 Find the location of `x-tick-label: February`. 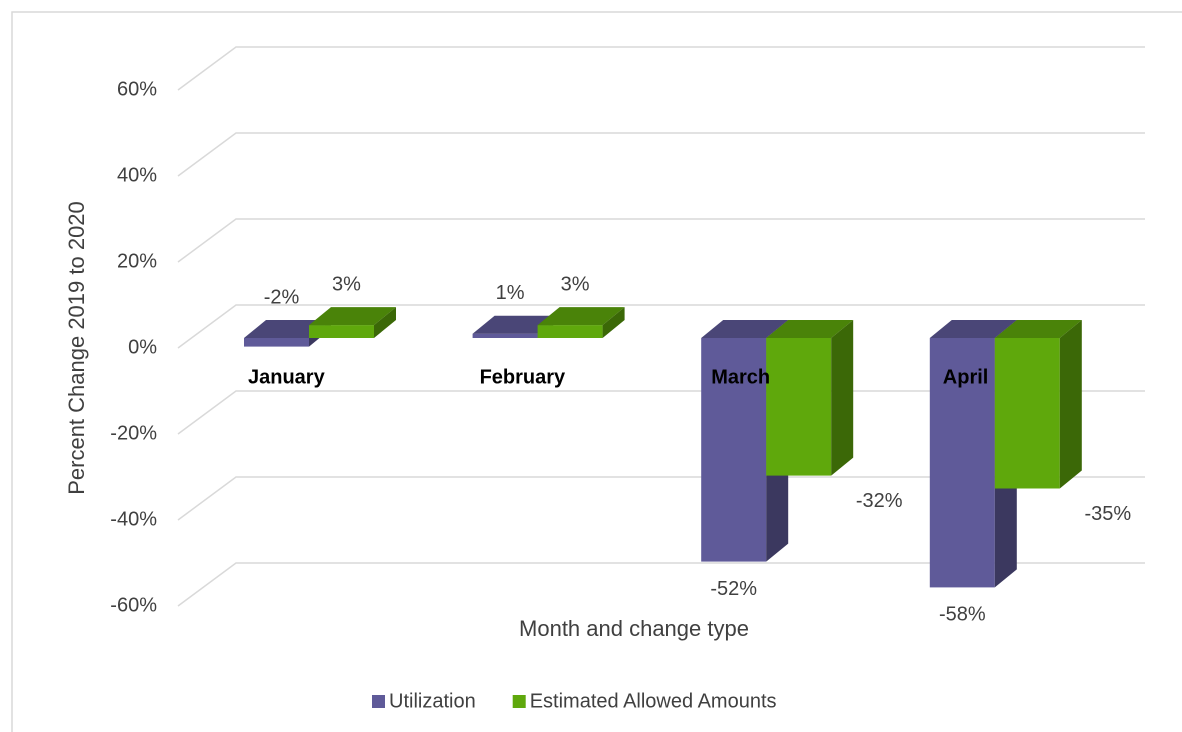

x-tick-label: February is located at coordinates (523, 377).